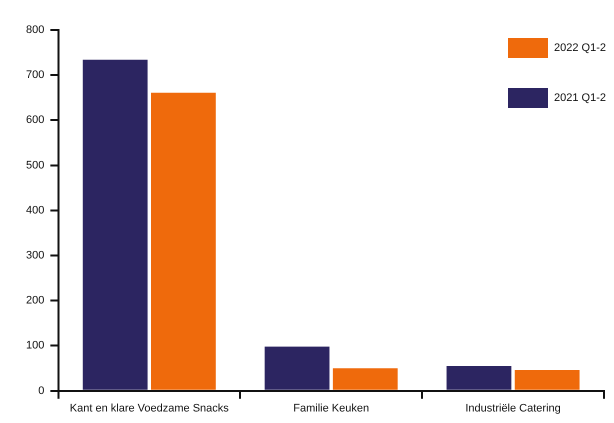 The height and width of the screenshot is (423, 614). What do you see at coordinates (35, 210) in the screenshot?
I see `y-tick-label: 400` at bounding box center [35, 210].